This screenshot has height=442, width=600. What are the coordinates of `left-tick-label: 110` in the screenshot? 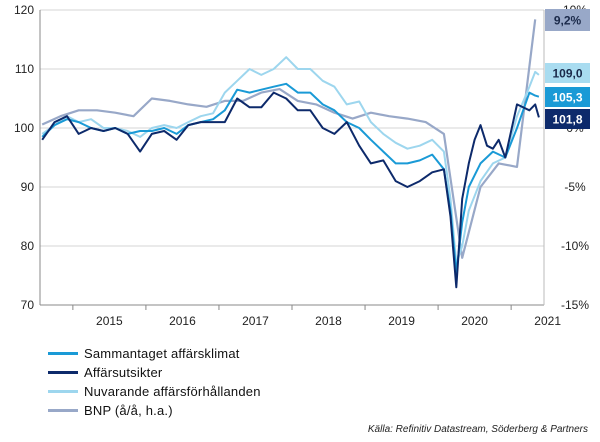 It's located at (24, 69).